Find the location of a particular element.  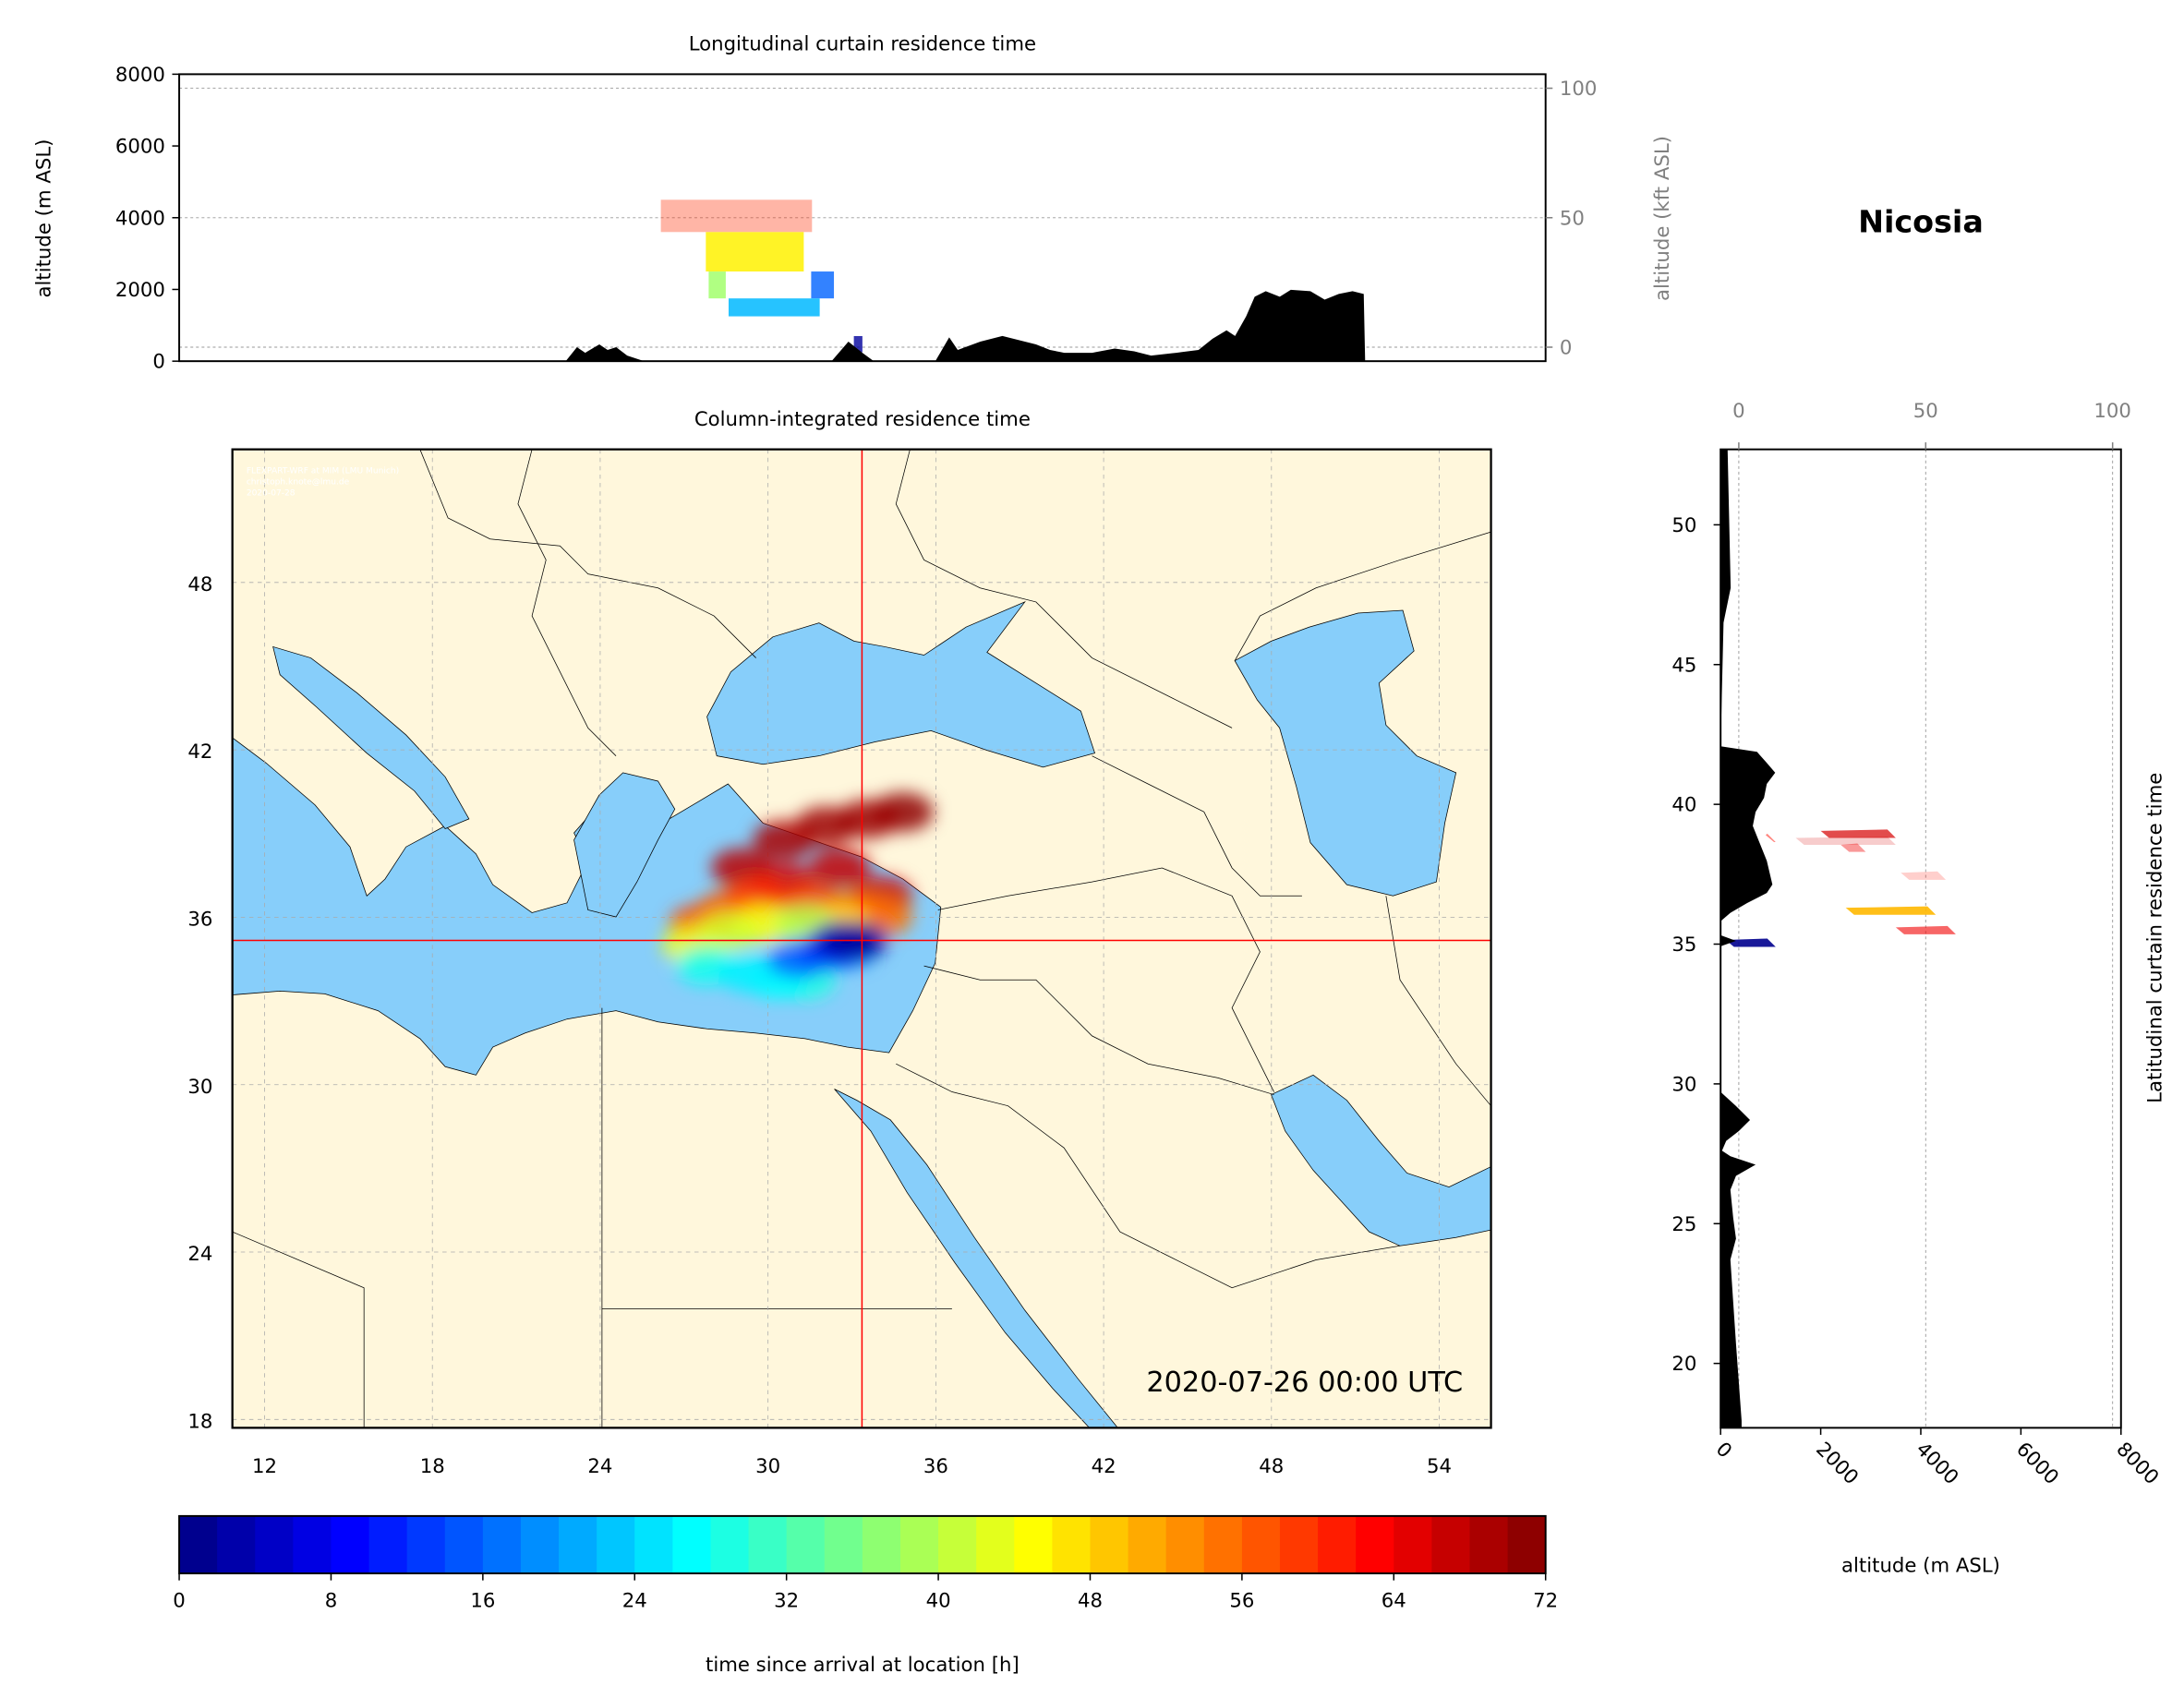

top-plume is located at coordinates (761, 276).